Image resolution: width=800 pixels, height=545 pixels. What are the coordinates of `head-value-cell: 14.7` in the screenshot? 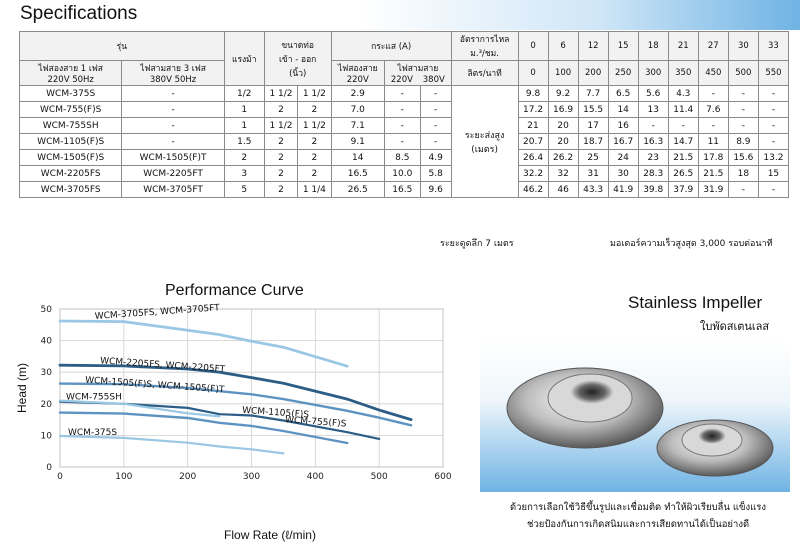 It's located at (683, 141).